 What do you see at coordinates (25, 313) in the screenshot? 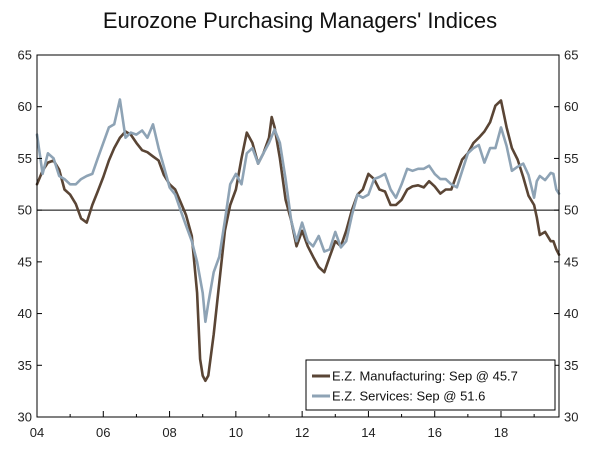
I see `y-tick-label-left: 40` at bounding box center [25, 313].